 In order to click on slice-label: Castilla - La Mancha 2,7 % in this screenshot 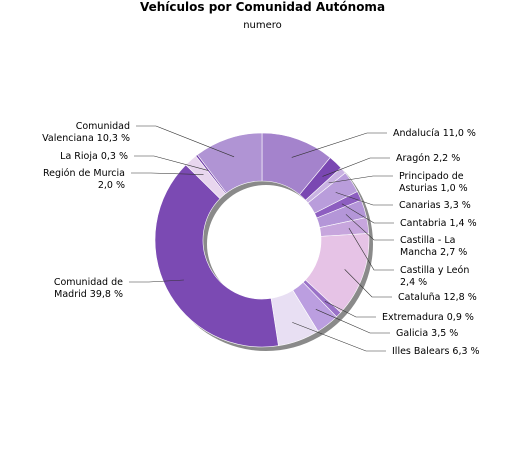, I will do `click(433, 246)`.